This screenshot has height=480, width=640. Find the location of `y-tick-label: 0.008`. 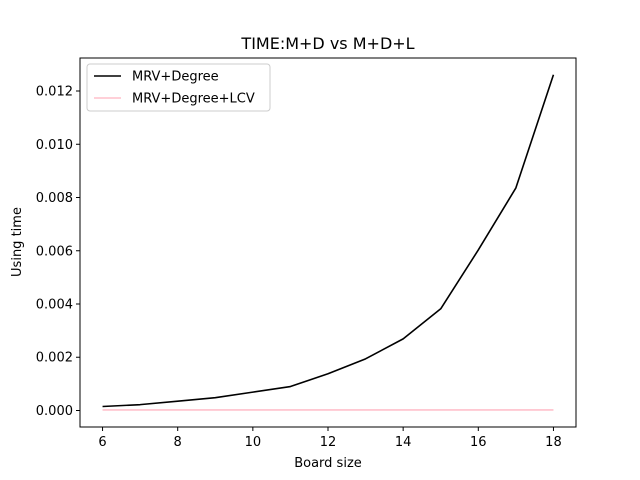

y-tick-label: 0.008 is located at coordinates (54, 198).